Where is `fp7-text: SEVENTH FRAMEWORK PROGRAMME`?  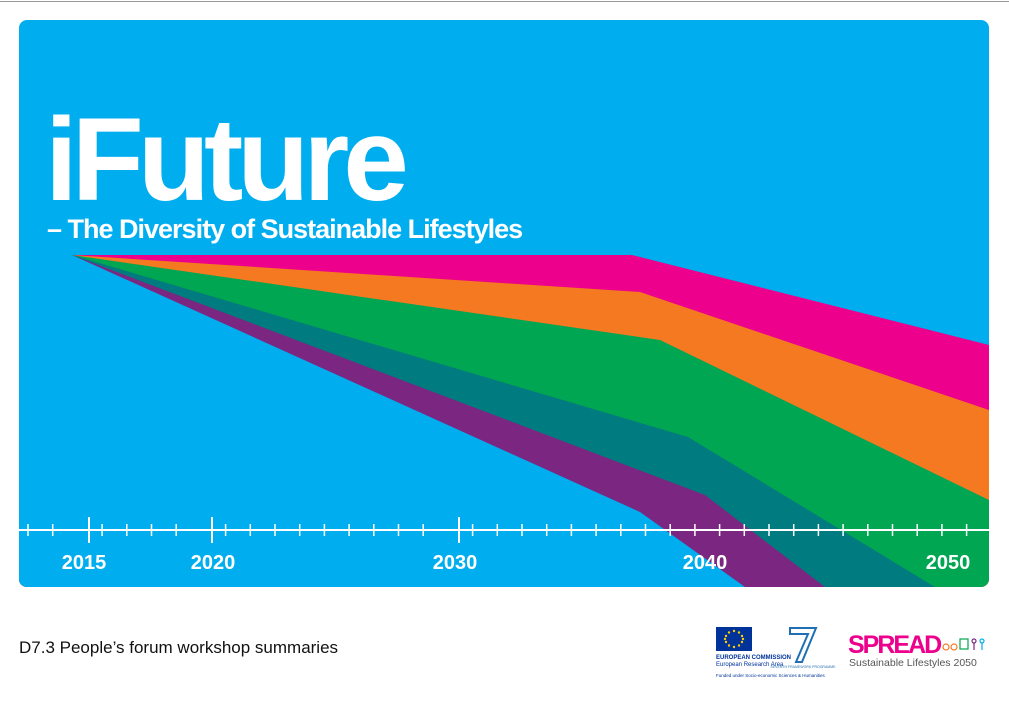
fp7-text: SEVENTH FRAMEWORK PROGRAMME is located at coordinates (804, 667).